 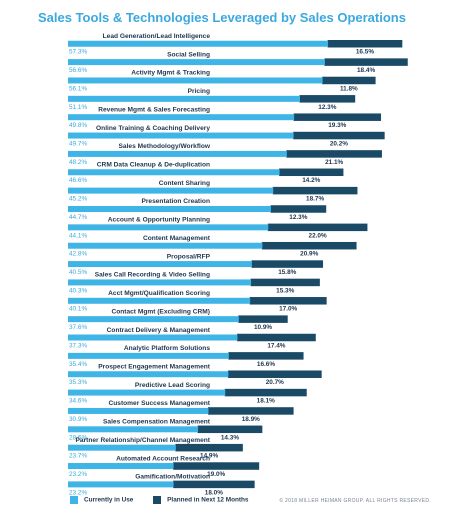 What do you see at coordinates (78, 254) in the screenshot?
I see `value-label-current: 42.8%` at bounding box center [78, 254].